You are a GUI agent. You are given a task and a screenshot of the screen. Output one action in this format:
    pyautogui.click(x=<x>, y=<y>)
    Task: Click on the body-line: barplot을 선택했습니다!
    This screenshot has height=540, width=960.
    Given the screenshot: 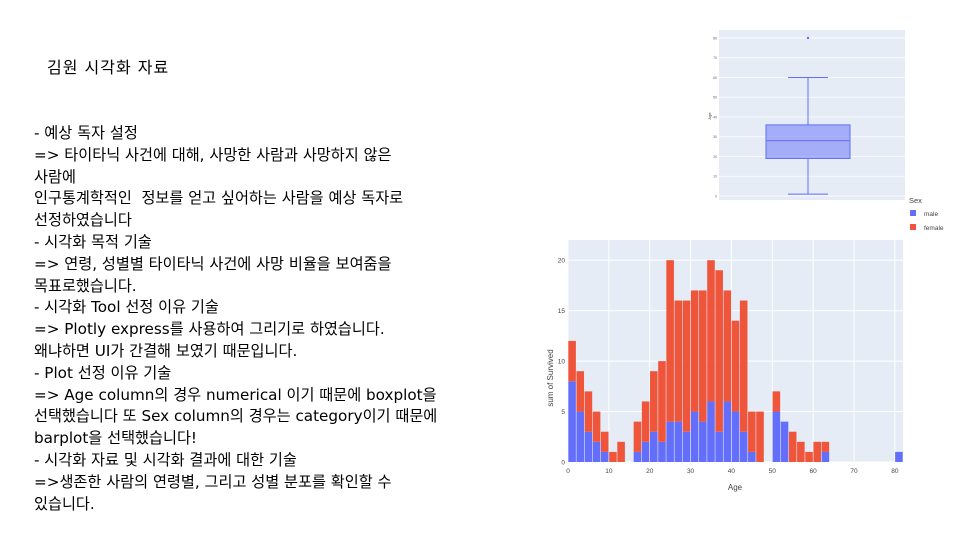 What is the action you would take?
    pyautogui.click(x=116, y=438)
    